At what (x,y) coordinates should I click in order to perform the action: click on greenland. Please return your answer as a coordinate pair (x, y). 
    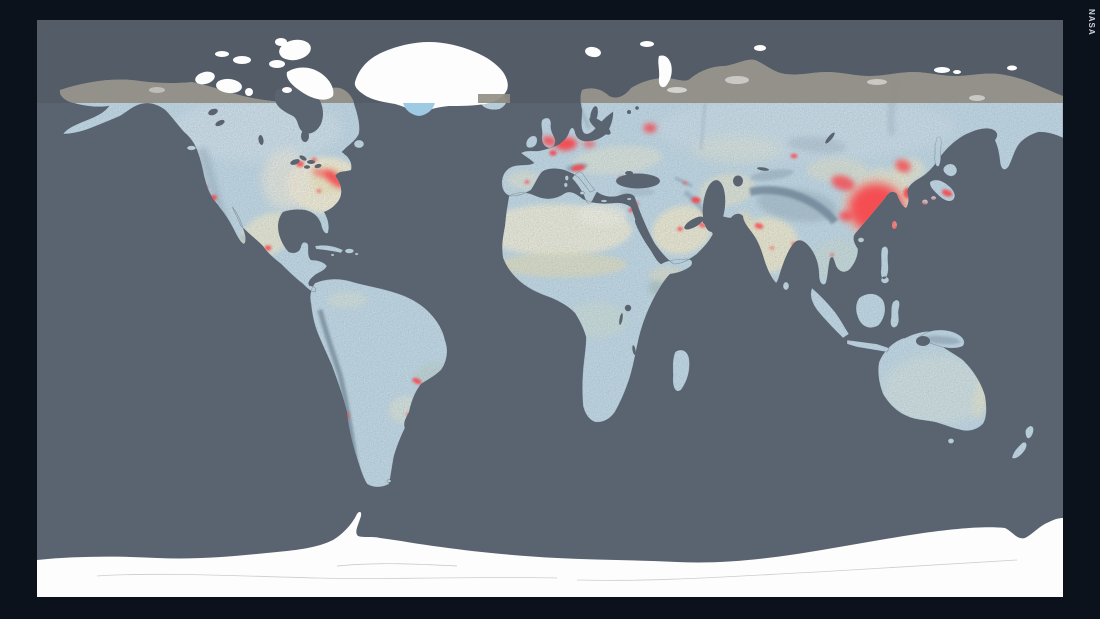
    Looking at the image, I should click on (431, 78).